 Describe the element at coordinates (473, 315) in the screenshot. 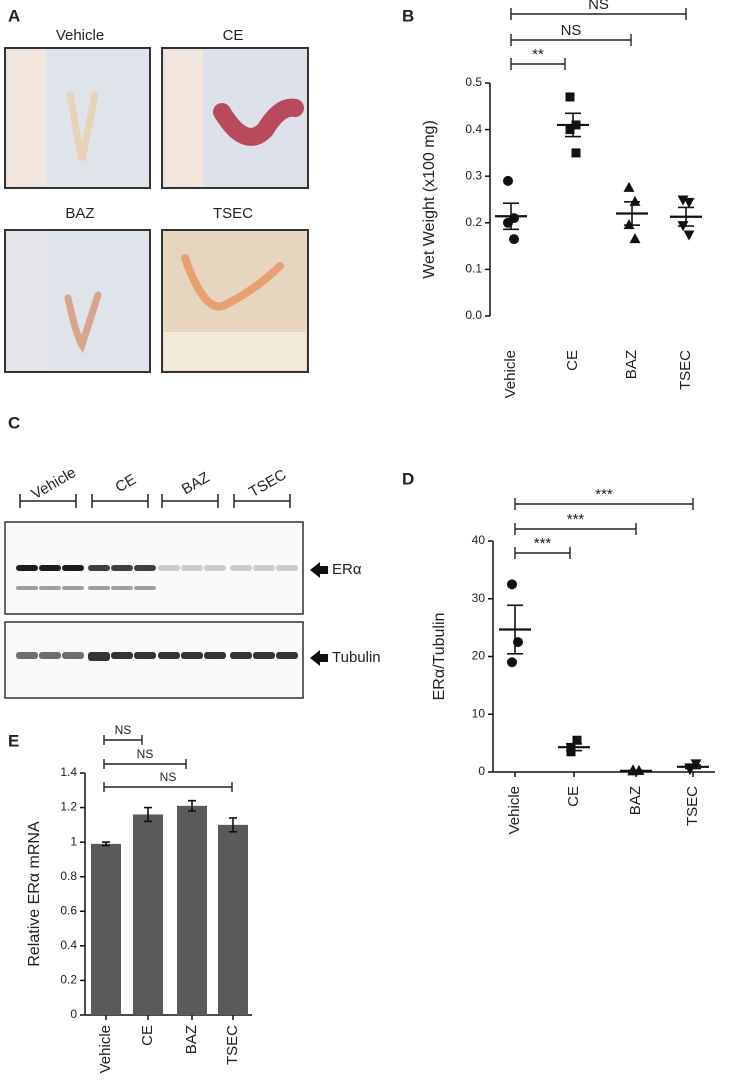

I see `y-tick-label: 0.0` at that location.